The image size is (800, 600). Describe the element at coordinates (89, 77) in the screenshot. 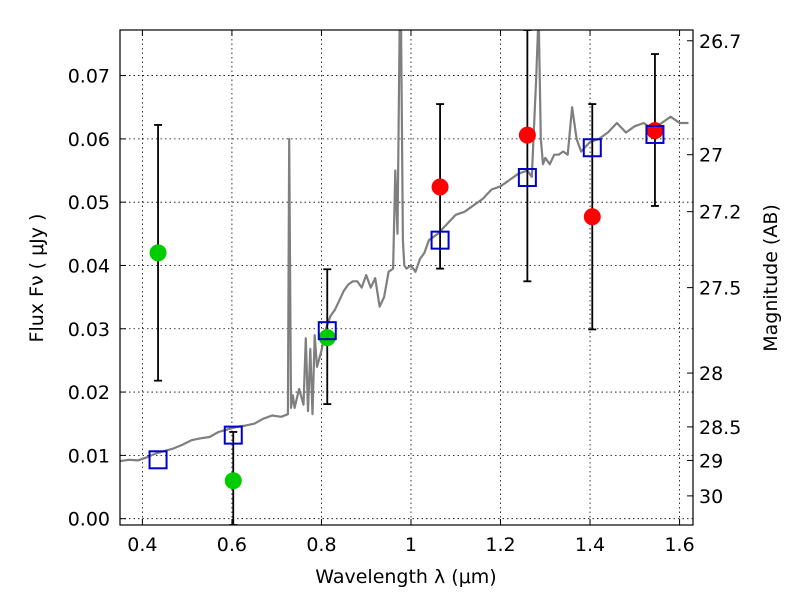

I see `y-tick-label: 0.07` at that location.